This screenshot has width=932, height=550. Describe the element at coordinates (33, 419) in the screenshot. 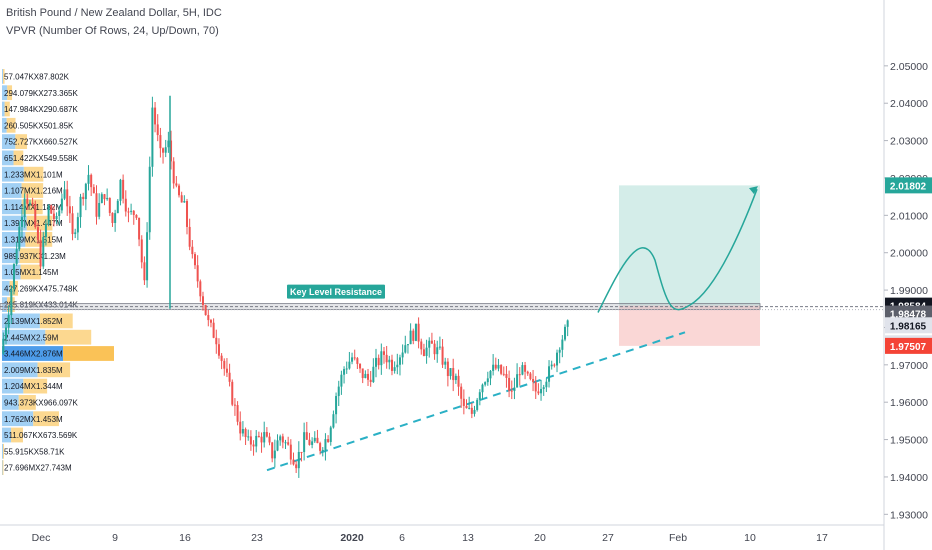

I see `volume-profile-label: 1.762MX1.453M` at that location.